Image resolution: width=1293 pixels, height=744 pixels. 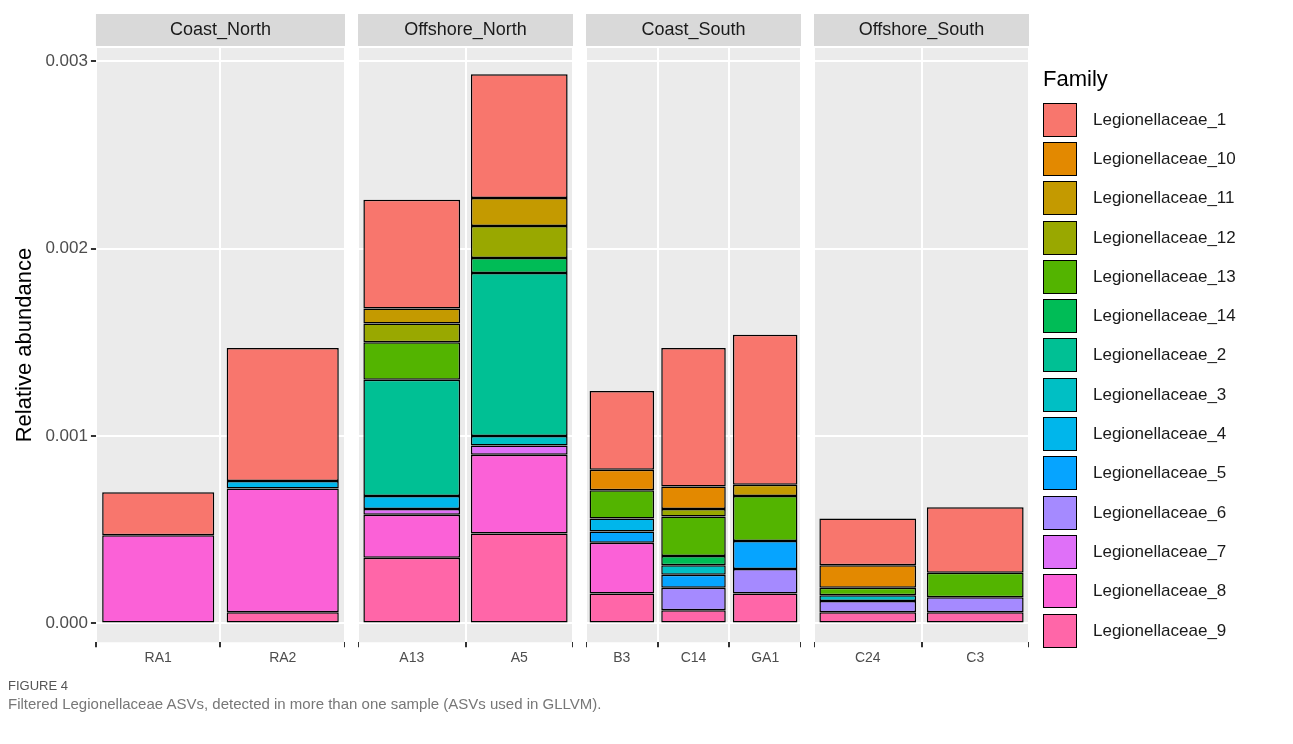 I want to click on chart-title: Offshore_South, so click(x=921, y=29).